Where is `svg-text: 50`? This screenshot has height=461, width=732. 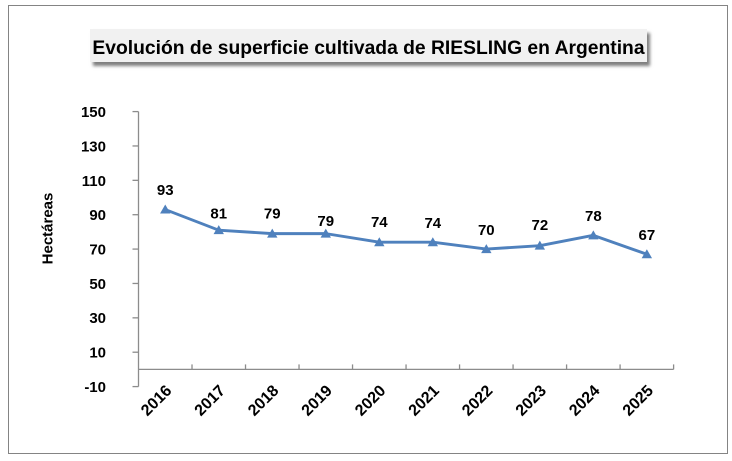 svg-text: 50 is located at coordinates (97, 284).